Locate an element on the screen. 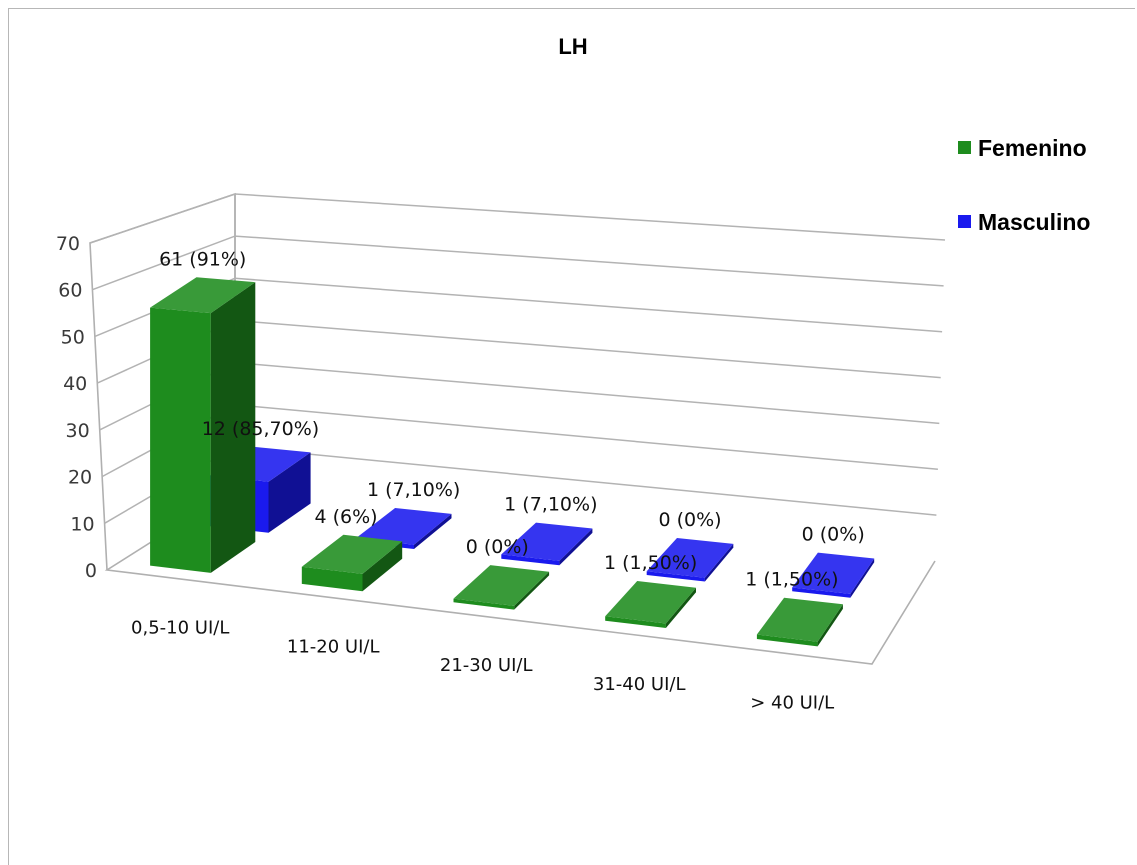  legend-item-masculino: Masculino is located at coordinates (1024, 222).